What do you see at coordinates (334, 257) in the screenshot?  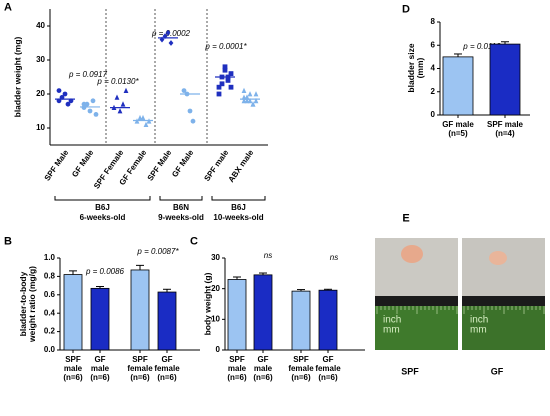 I see `annotation: ns` at bounding box center [334, 257].